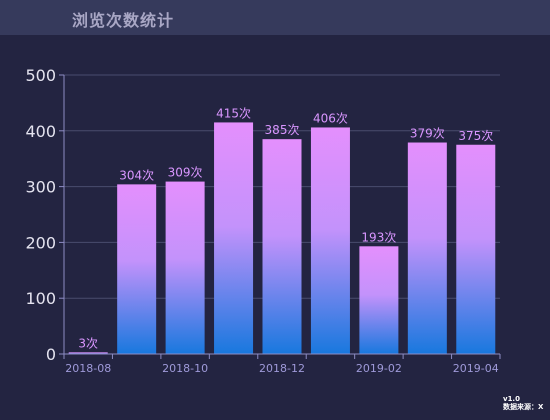 Image resolution: width=550 pixels, height=420 pixels. Describe the element at coordinates (282, 368) in the screenshot. I see `x-tick-label: 2018-12` at that location.